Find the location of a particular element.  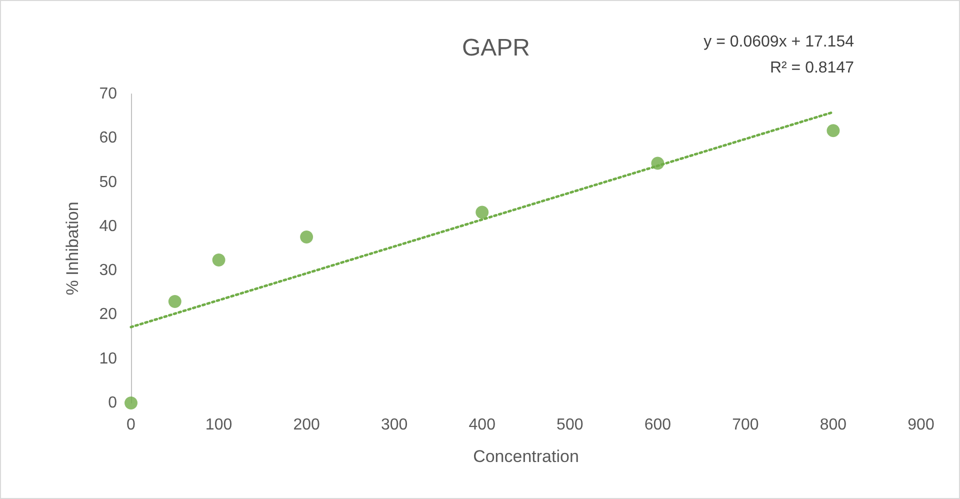

y-tick-label: 10 is located at coordinates (108, 359).